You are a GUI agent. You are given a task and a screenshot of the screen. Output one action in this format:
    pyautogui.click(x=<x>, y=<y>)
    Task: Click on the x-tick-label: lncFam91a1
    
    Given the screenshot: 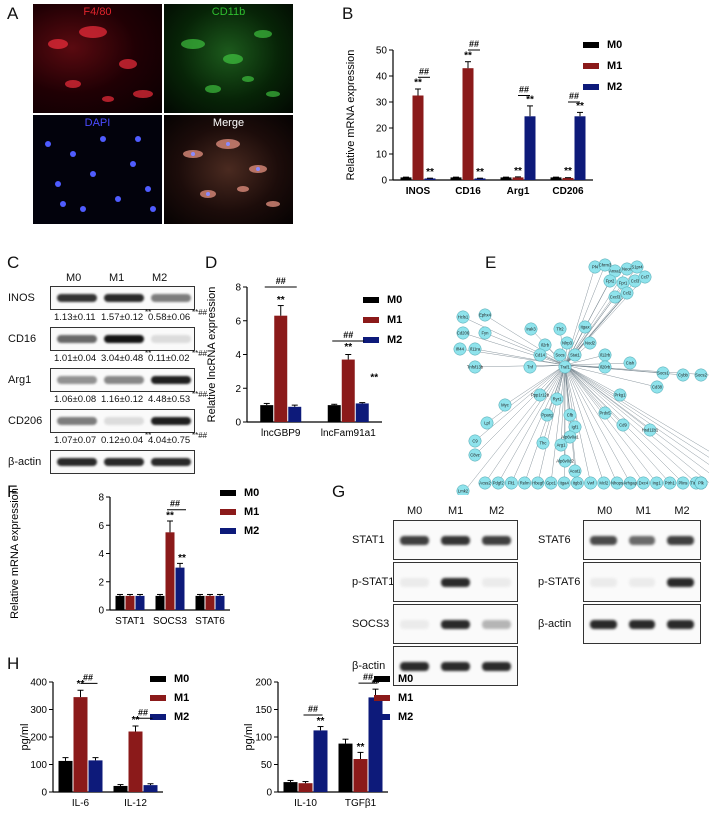 What is the action you would take?
    pyautogui.click(x=348, y=433)
    